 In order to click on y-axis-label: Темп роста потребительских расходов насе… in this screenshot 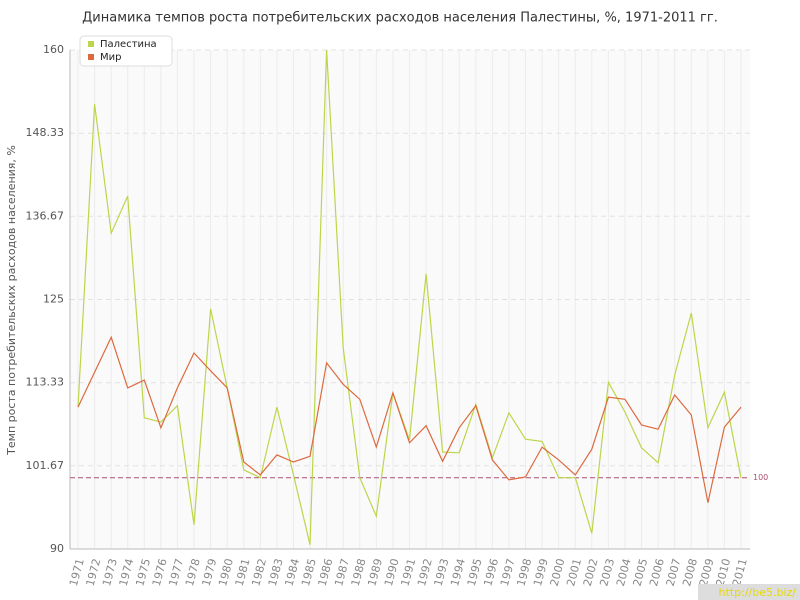, I will do `click(11, 300)`.